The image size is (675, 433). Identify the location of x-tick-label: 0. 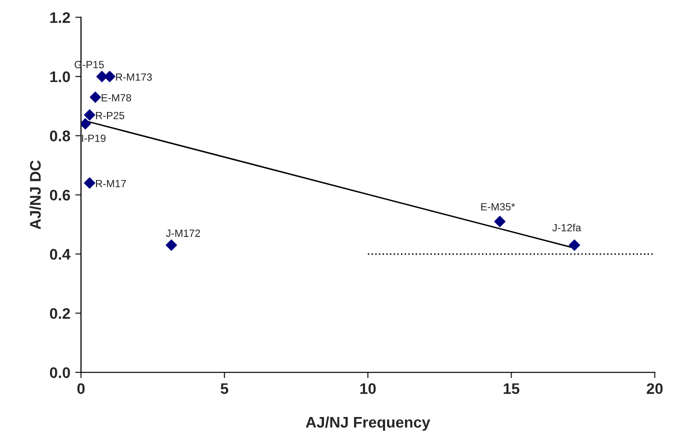
(81, 388).